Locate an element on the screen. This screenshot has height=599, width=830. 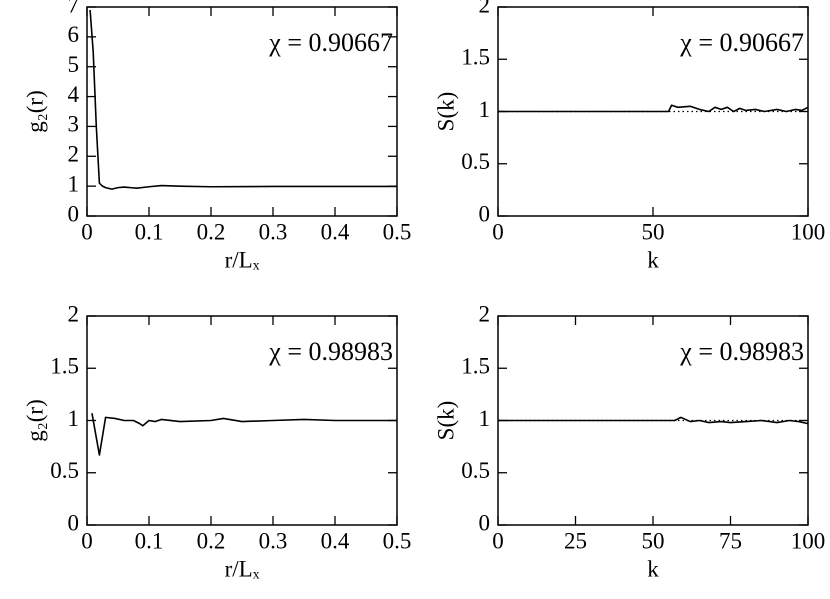
y-tick-label: 6 is located at coordinates (74, 34).